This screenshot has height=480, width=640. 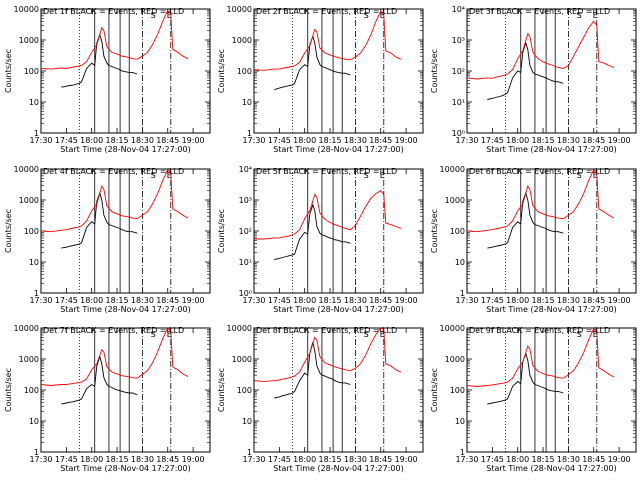 I want to click on panel-title: Det 8f BLACK = Events, RED = LLD, so click(x=326, y=330).